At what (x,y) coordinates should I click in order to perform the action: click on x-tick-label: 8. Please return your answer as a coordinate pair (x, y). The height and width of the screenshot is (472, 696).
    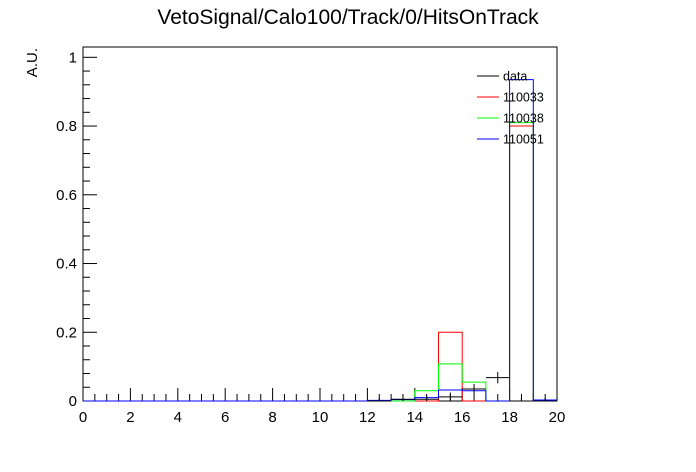
    Looking at the image, I should click on (272, 417).